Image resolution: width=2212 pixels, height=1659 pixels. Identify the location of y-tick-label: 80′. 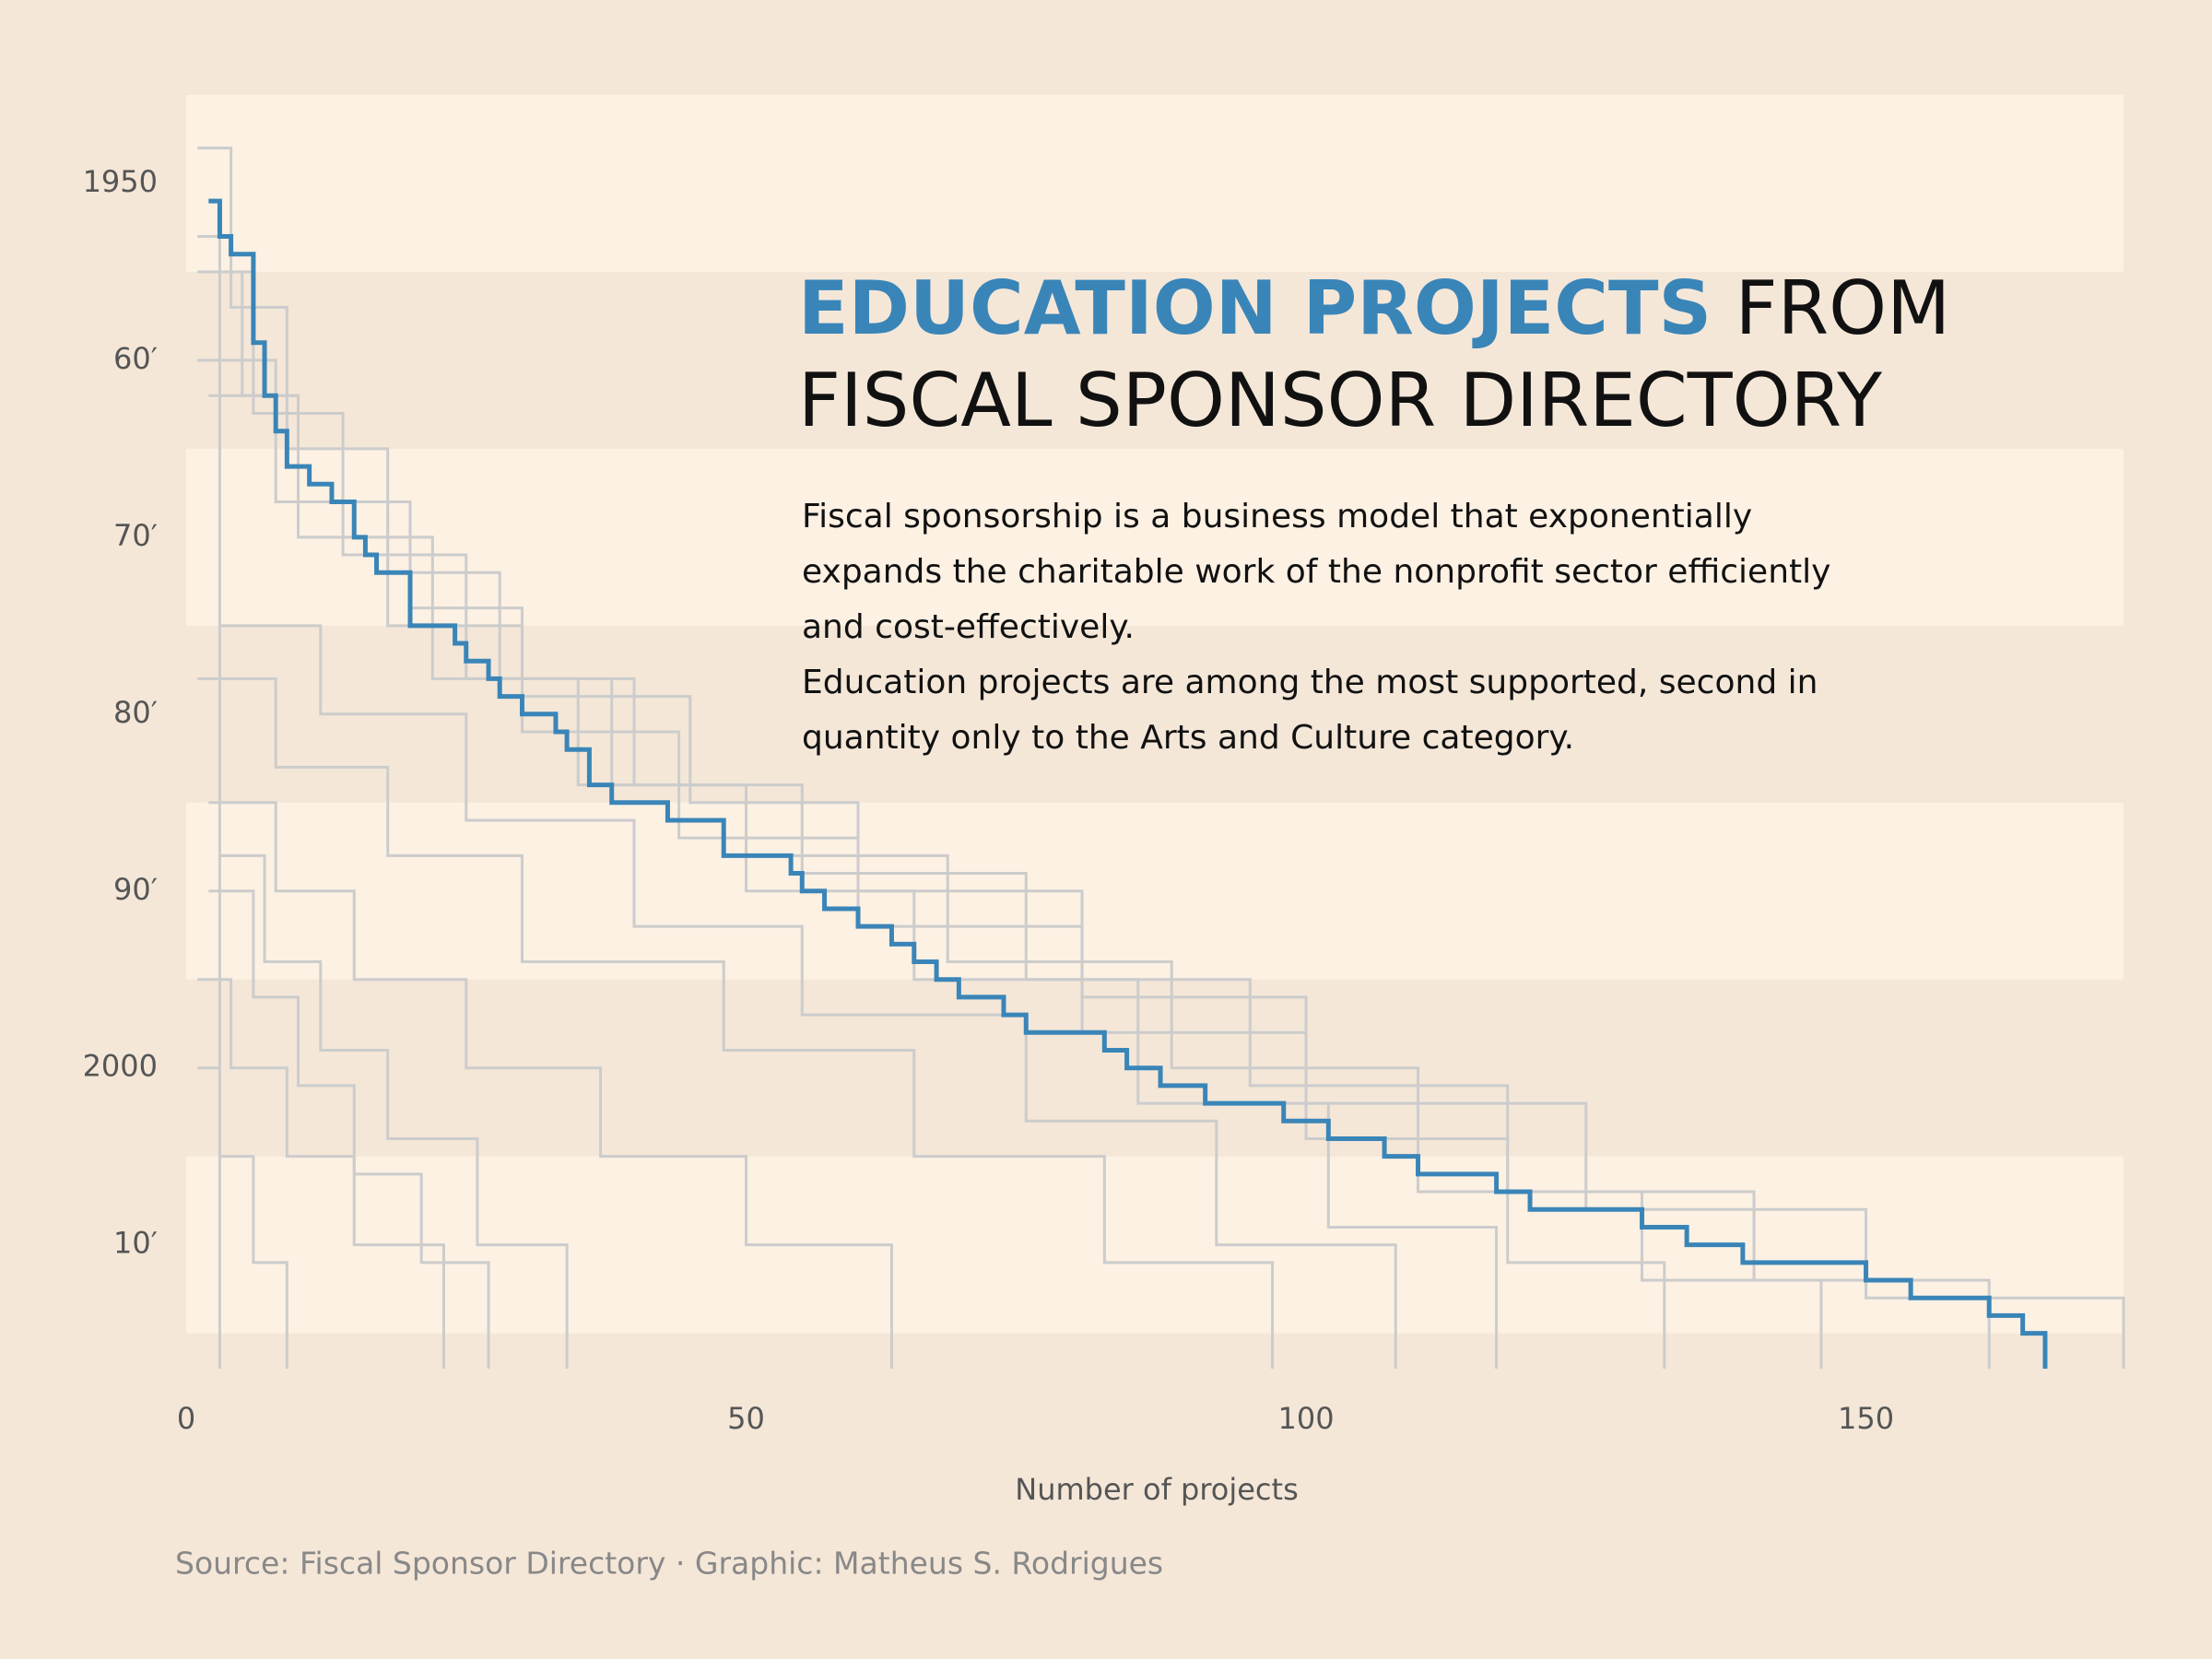
(135, 712).